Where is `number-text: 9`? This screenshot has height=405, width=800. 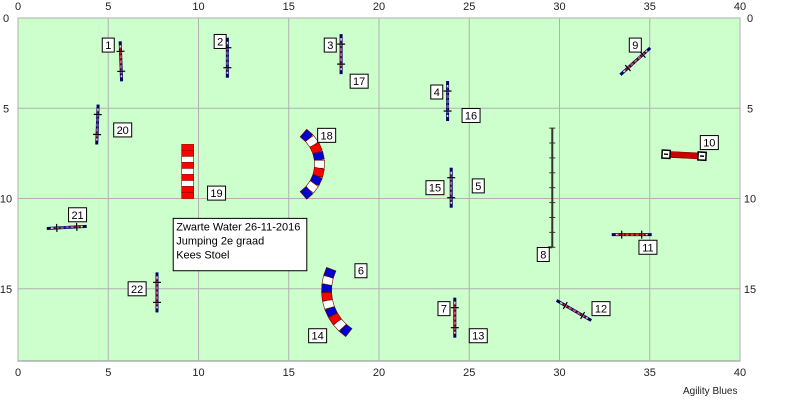 number-text: 9 is located at coordinates (635, 46).